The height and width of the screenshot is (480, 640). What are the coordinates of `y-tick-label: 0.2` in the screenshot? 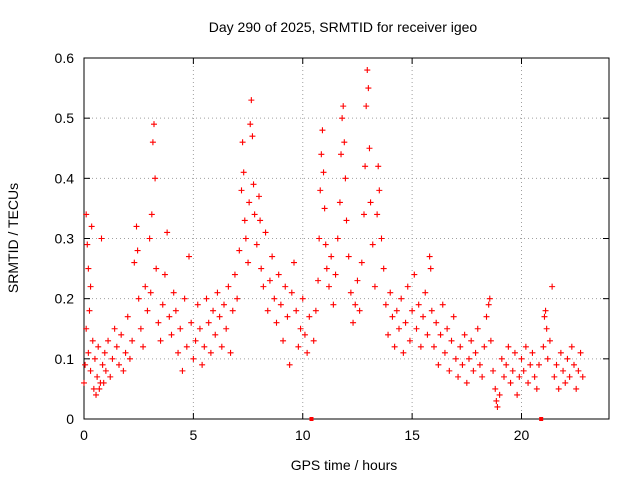 It's located at (65, 299).